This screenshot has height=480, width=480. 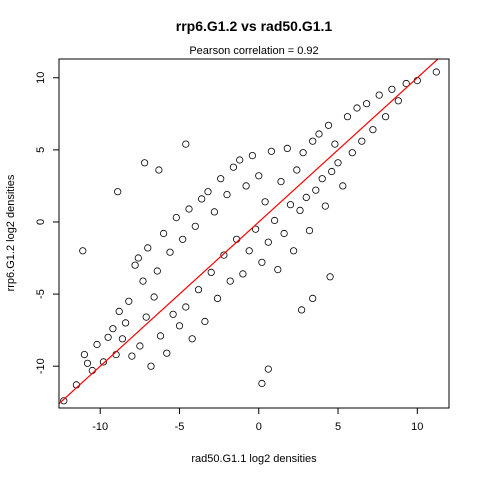 I want to click on y-tick-label: 10, so click(x=41, y=78).